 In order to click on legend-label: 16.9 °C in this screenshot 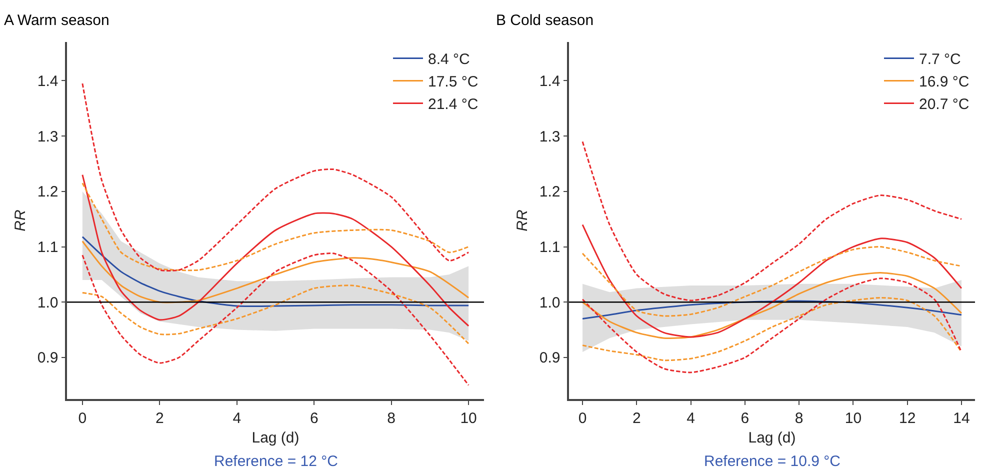, I will do `click(944, 82)`.